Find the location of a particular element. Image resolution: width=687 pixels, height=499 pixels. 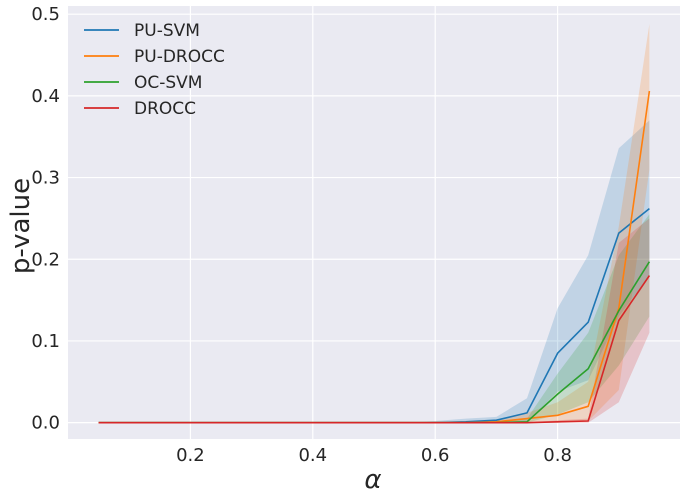

y-tick-label: 0.4 is located at coordinates (45, 96).